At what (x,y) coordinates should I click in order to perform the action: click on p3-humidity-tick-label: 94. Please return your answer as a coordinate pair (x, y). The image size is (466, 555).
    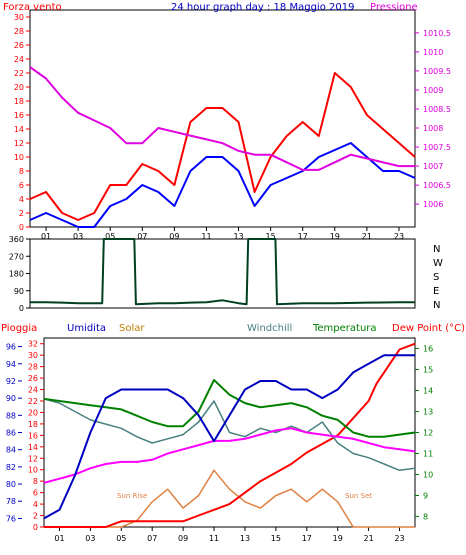
    Looking at the image, I should click on (11, 364).